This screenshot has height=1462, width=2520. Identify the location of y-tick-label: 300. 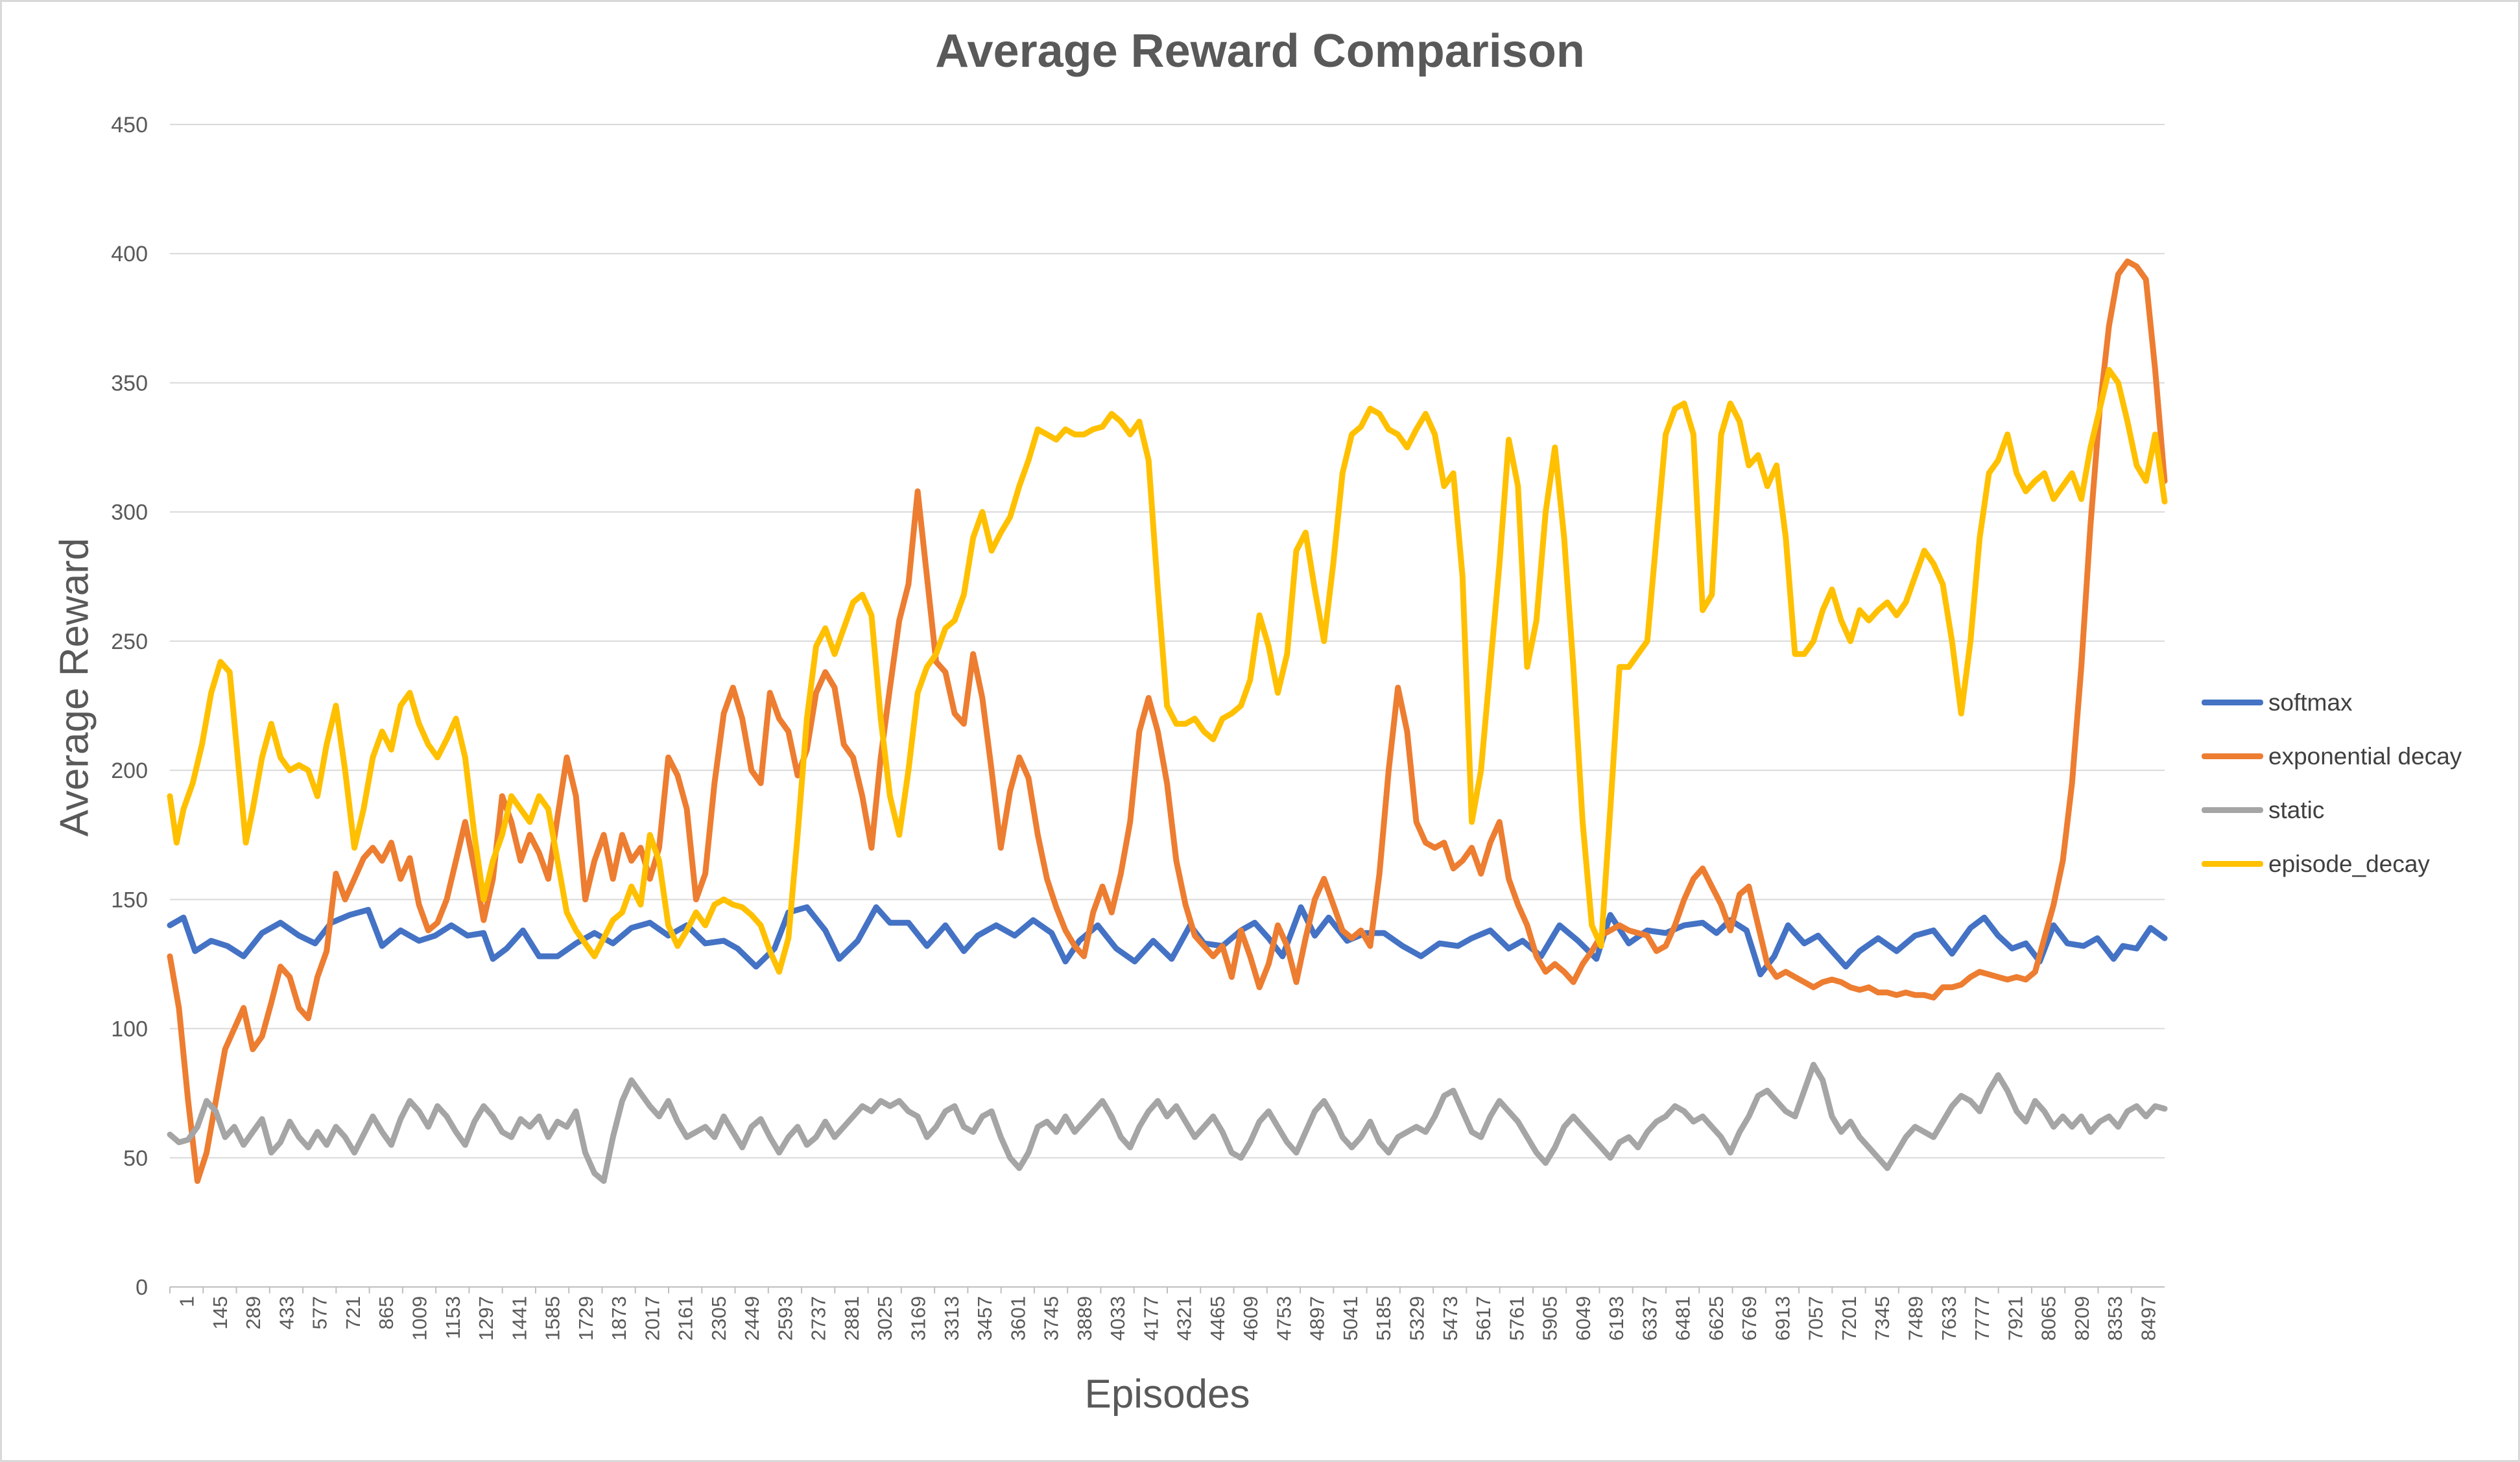
(129, 513).